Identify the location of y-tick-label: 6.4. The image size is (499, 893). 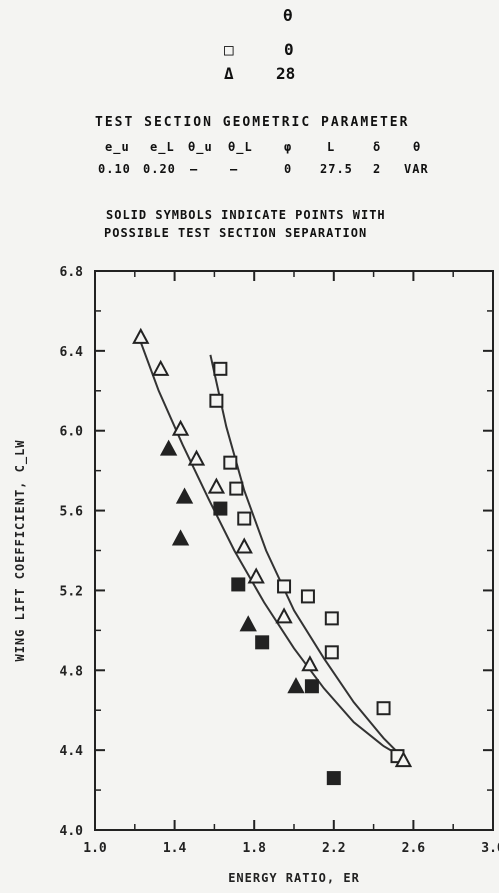
(72, 352).